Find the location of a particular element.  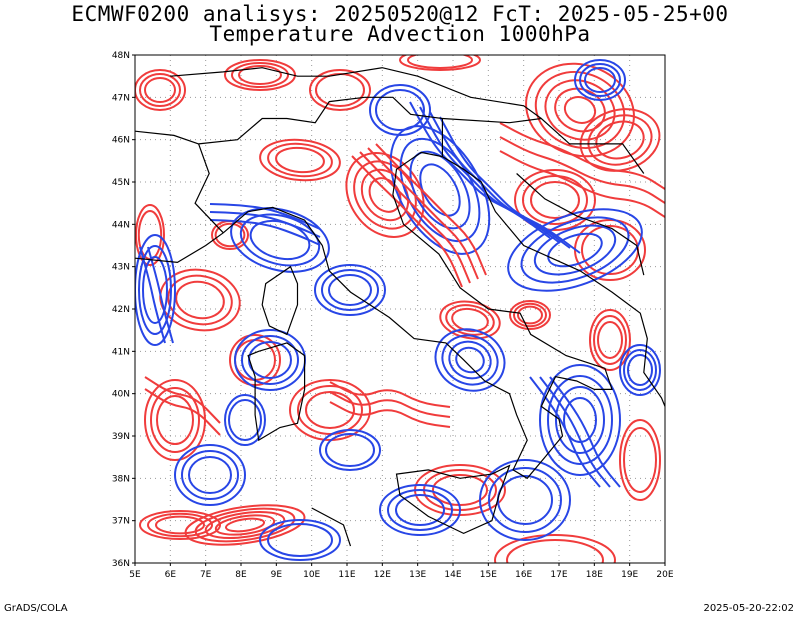

lat-axis: 36N 37N 38N 39N 40N 41N 42N 43N 44N 45N 46N 47N 48N is located at coordinates (123, 310).